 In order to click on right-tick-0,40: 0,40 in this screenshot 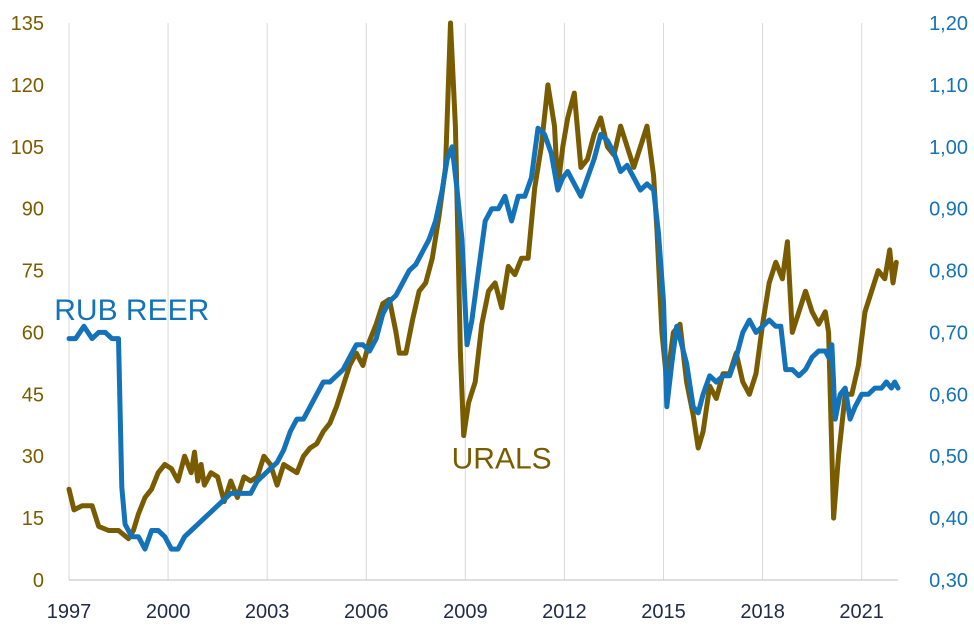, I will do `click(948, 519)`.